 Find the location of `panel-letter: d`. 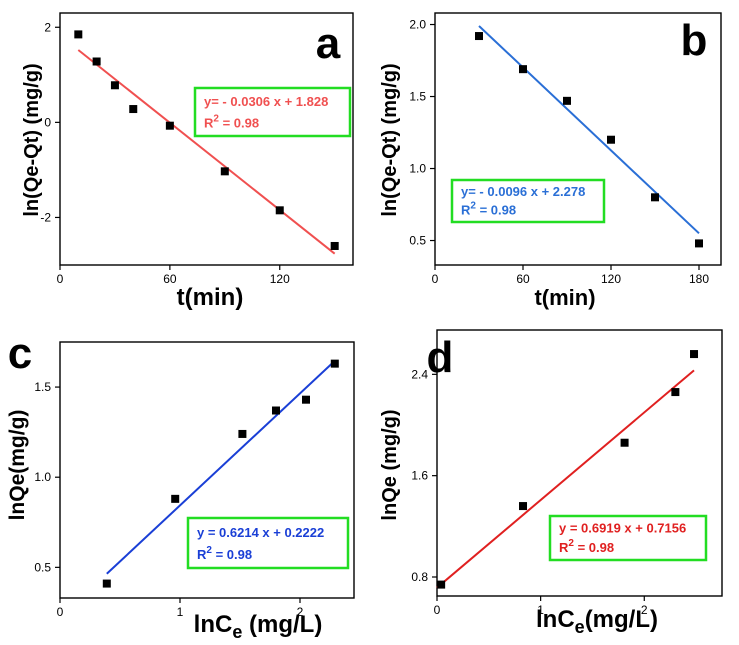

panel-letter: d is located at coordinates (440, 357).